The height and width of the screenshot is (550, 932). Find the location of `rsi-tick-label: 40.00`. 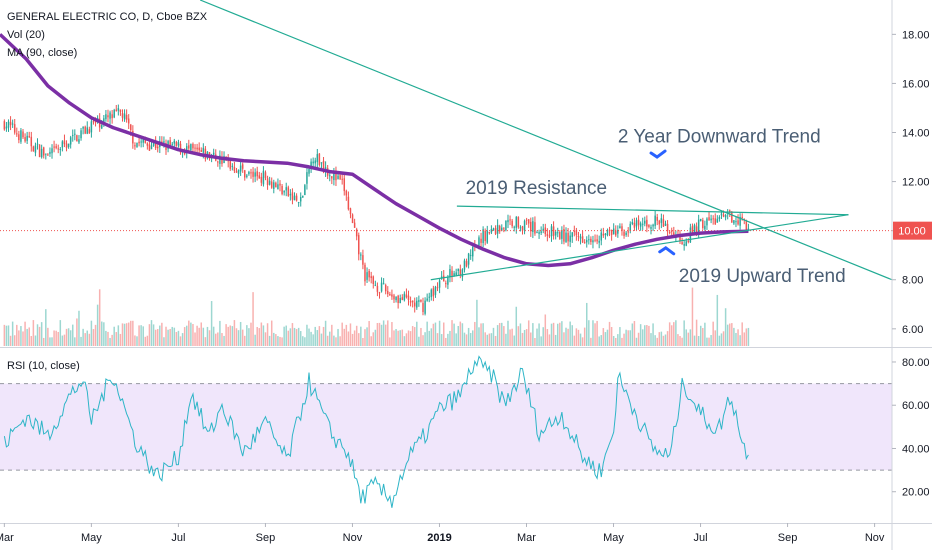

rsi-tick-label: 40.00 is located at coordinates (916, 449).